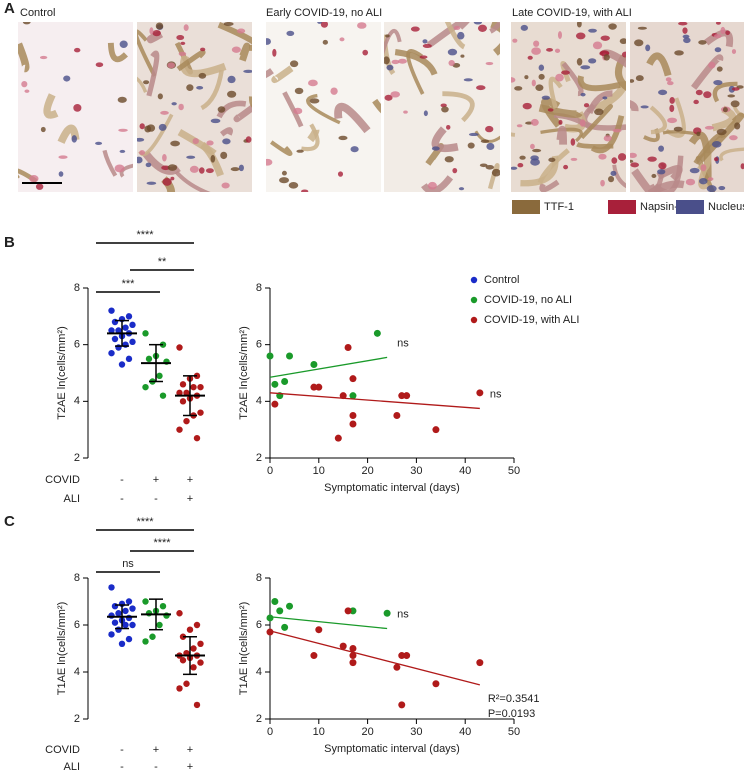  Describe the element at coordinates (9, 242) in the screenshot. I see `panel-label: B` at that location.